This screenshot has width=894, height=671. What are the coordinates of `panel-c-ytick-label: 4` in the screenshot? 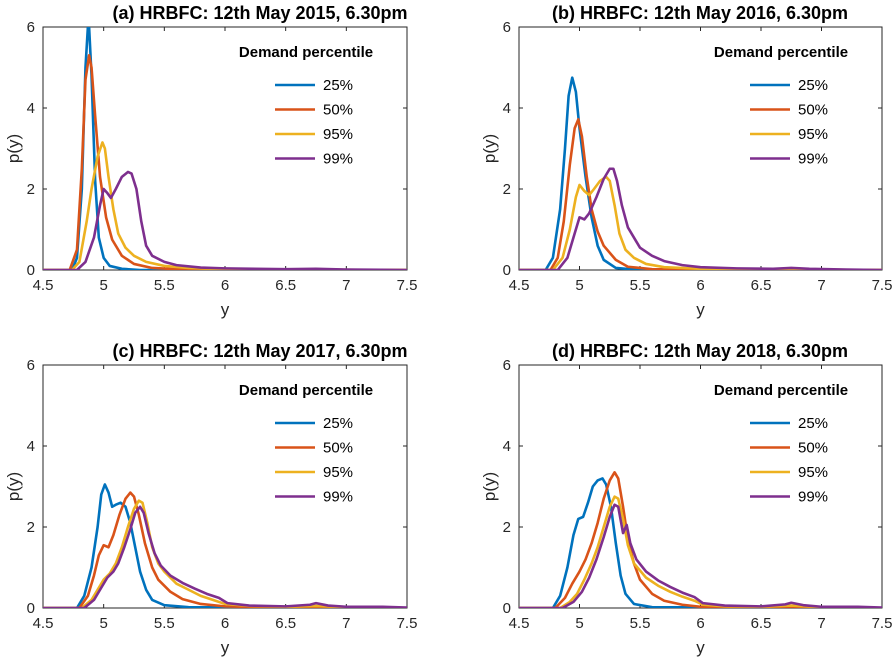 It's located at (31, 446).